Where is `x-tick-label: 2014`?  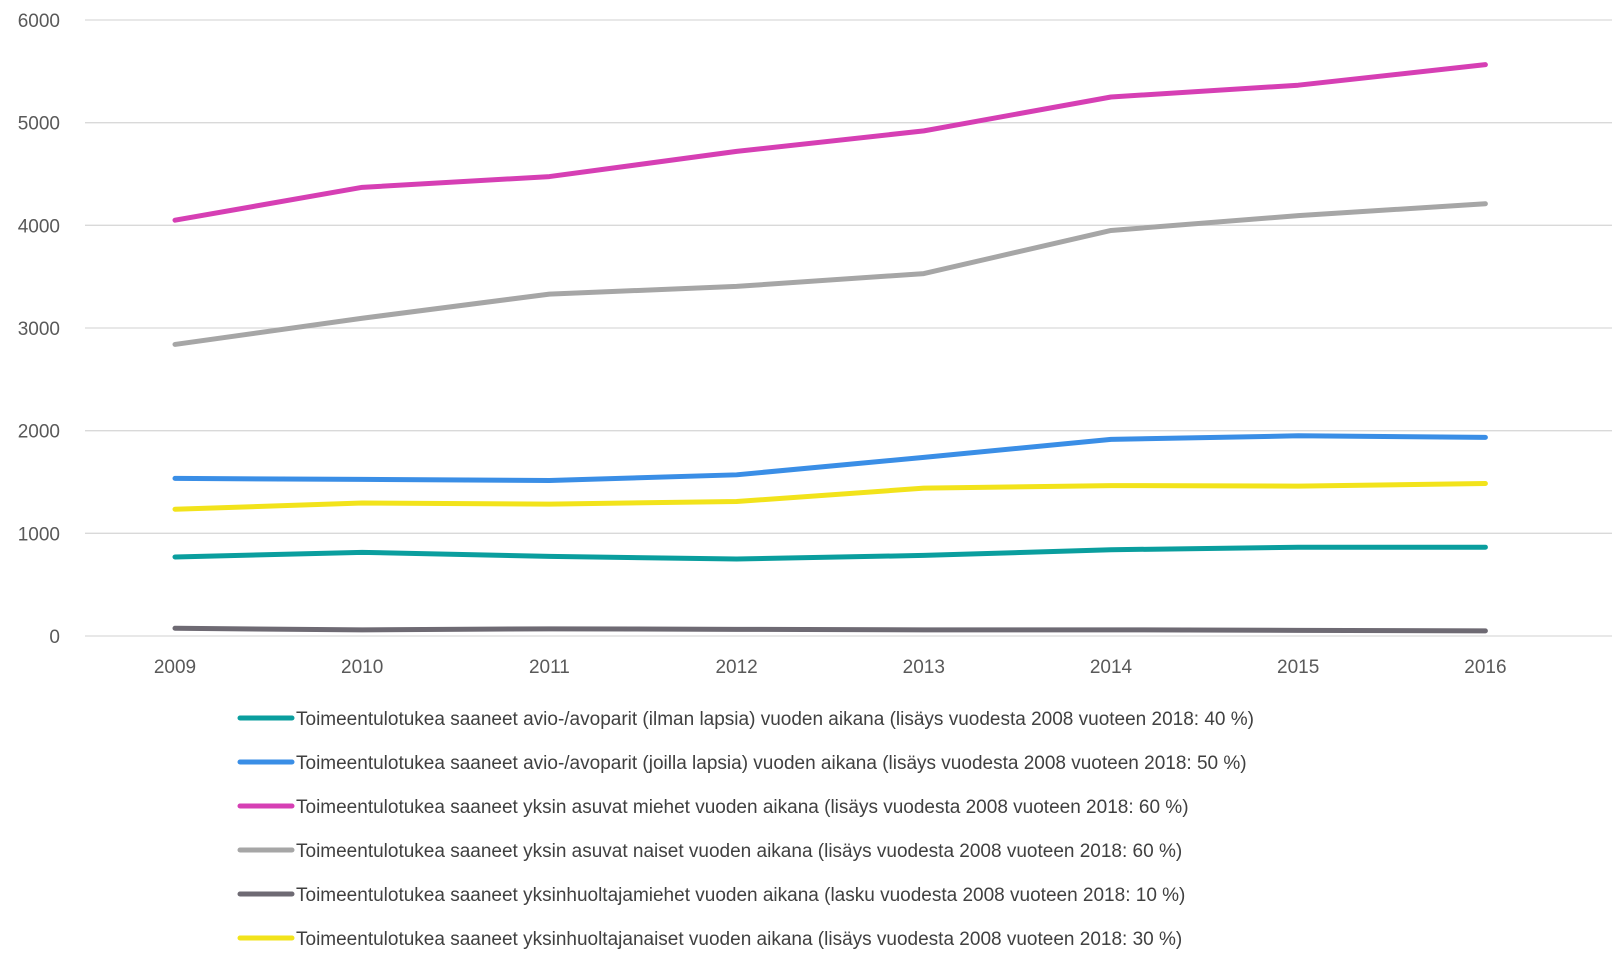 x-tick-label: 2014 is located at coordinates (1111, 667).